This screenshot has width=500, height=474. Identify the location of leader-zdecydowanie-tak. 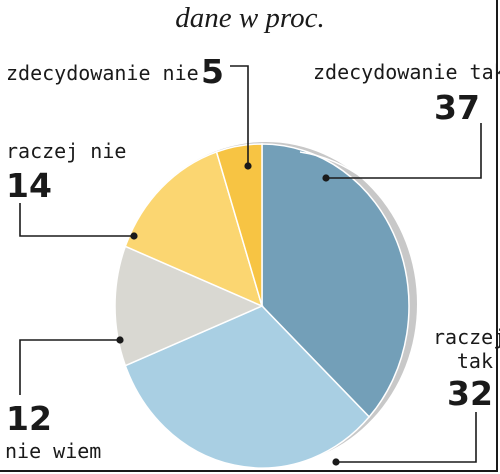
(404, 151).